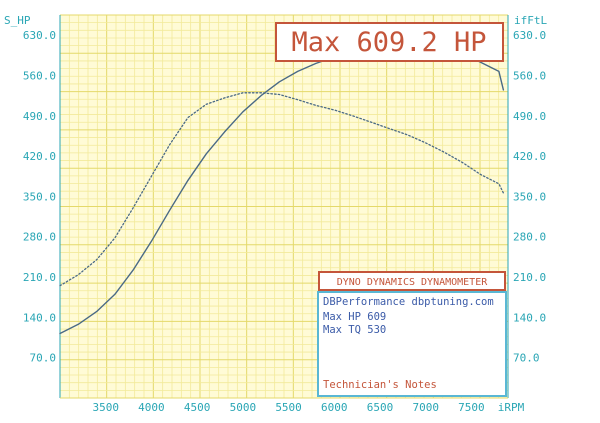  I want to click on y-tick-label-left: 350.0, so click(39, 196).